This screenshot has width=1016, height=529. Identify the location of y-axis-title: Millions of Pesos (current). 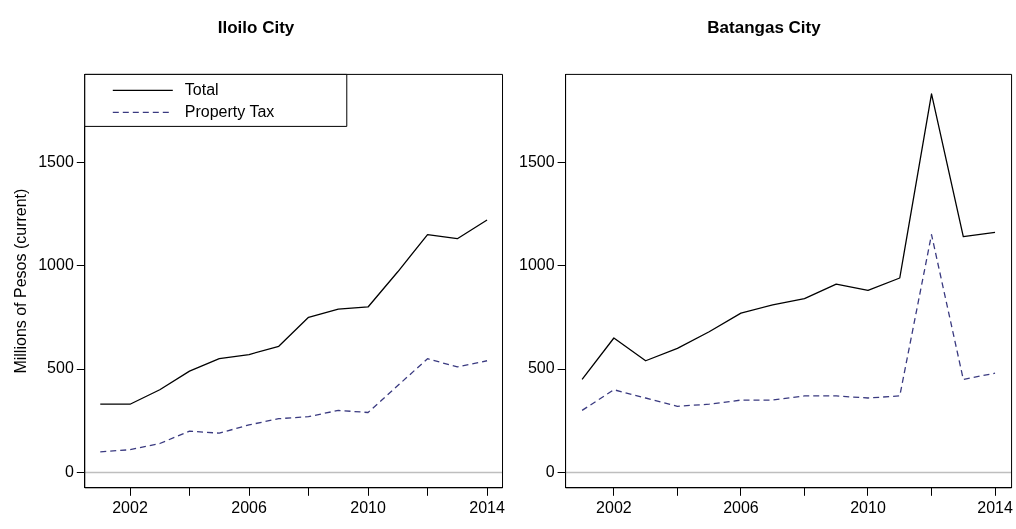
(21, 281).